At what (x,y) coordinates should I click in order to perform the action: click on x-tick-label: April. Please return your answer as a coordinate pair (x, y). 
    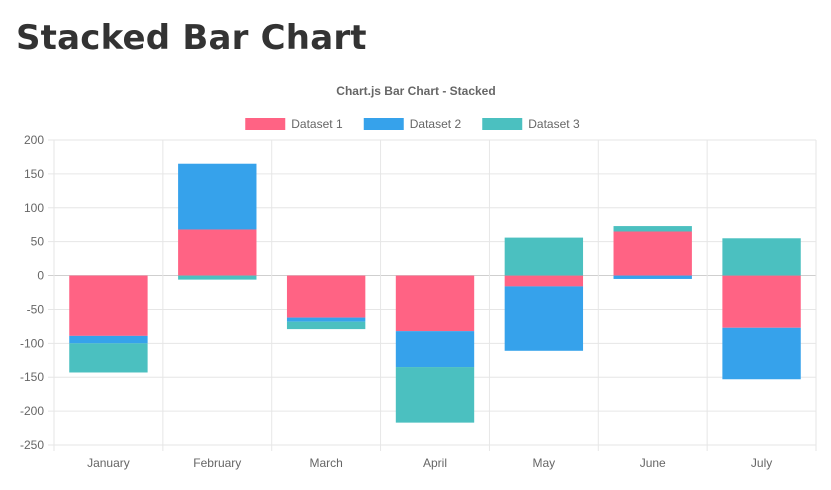
    Looking at the image, I should click on (435, 463).